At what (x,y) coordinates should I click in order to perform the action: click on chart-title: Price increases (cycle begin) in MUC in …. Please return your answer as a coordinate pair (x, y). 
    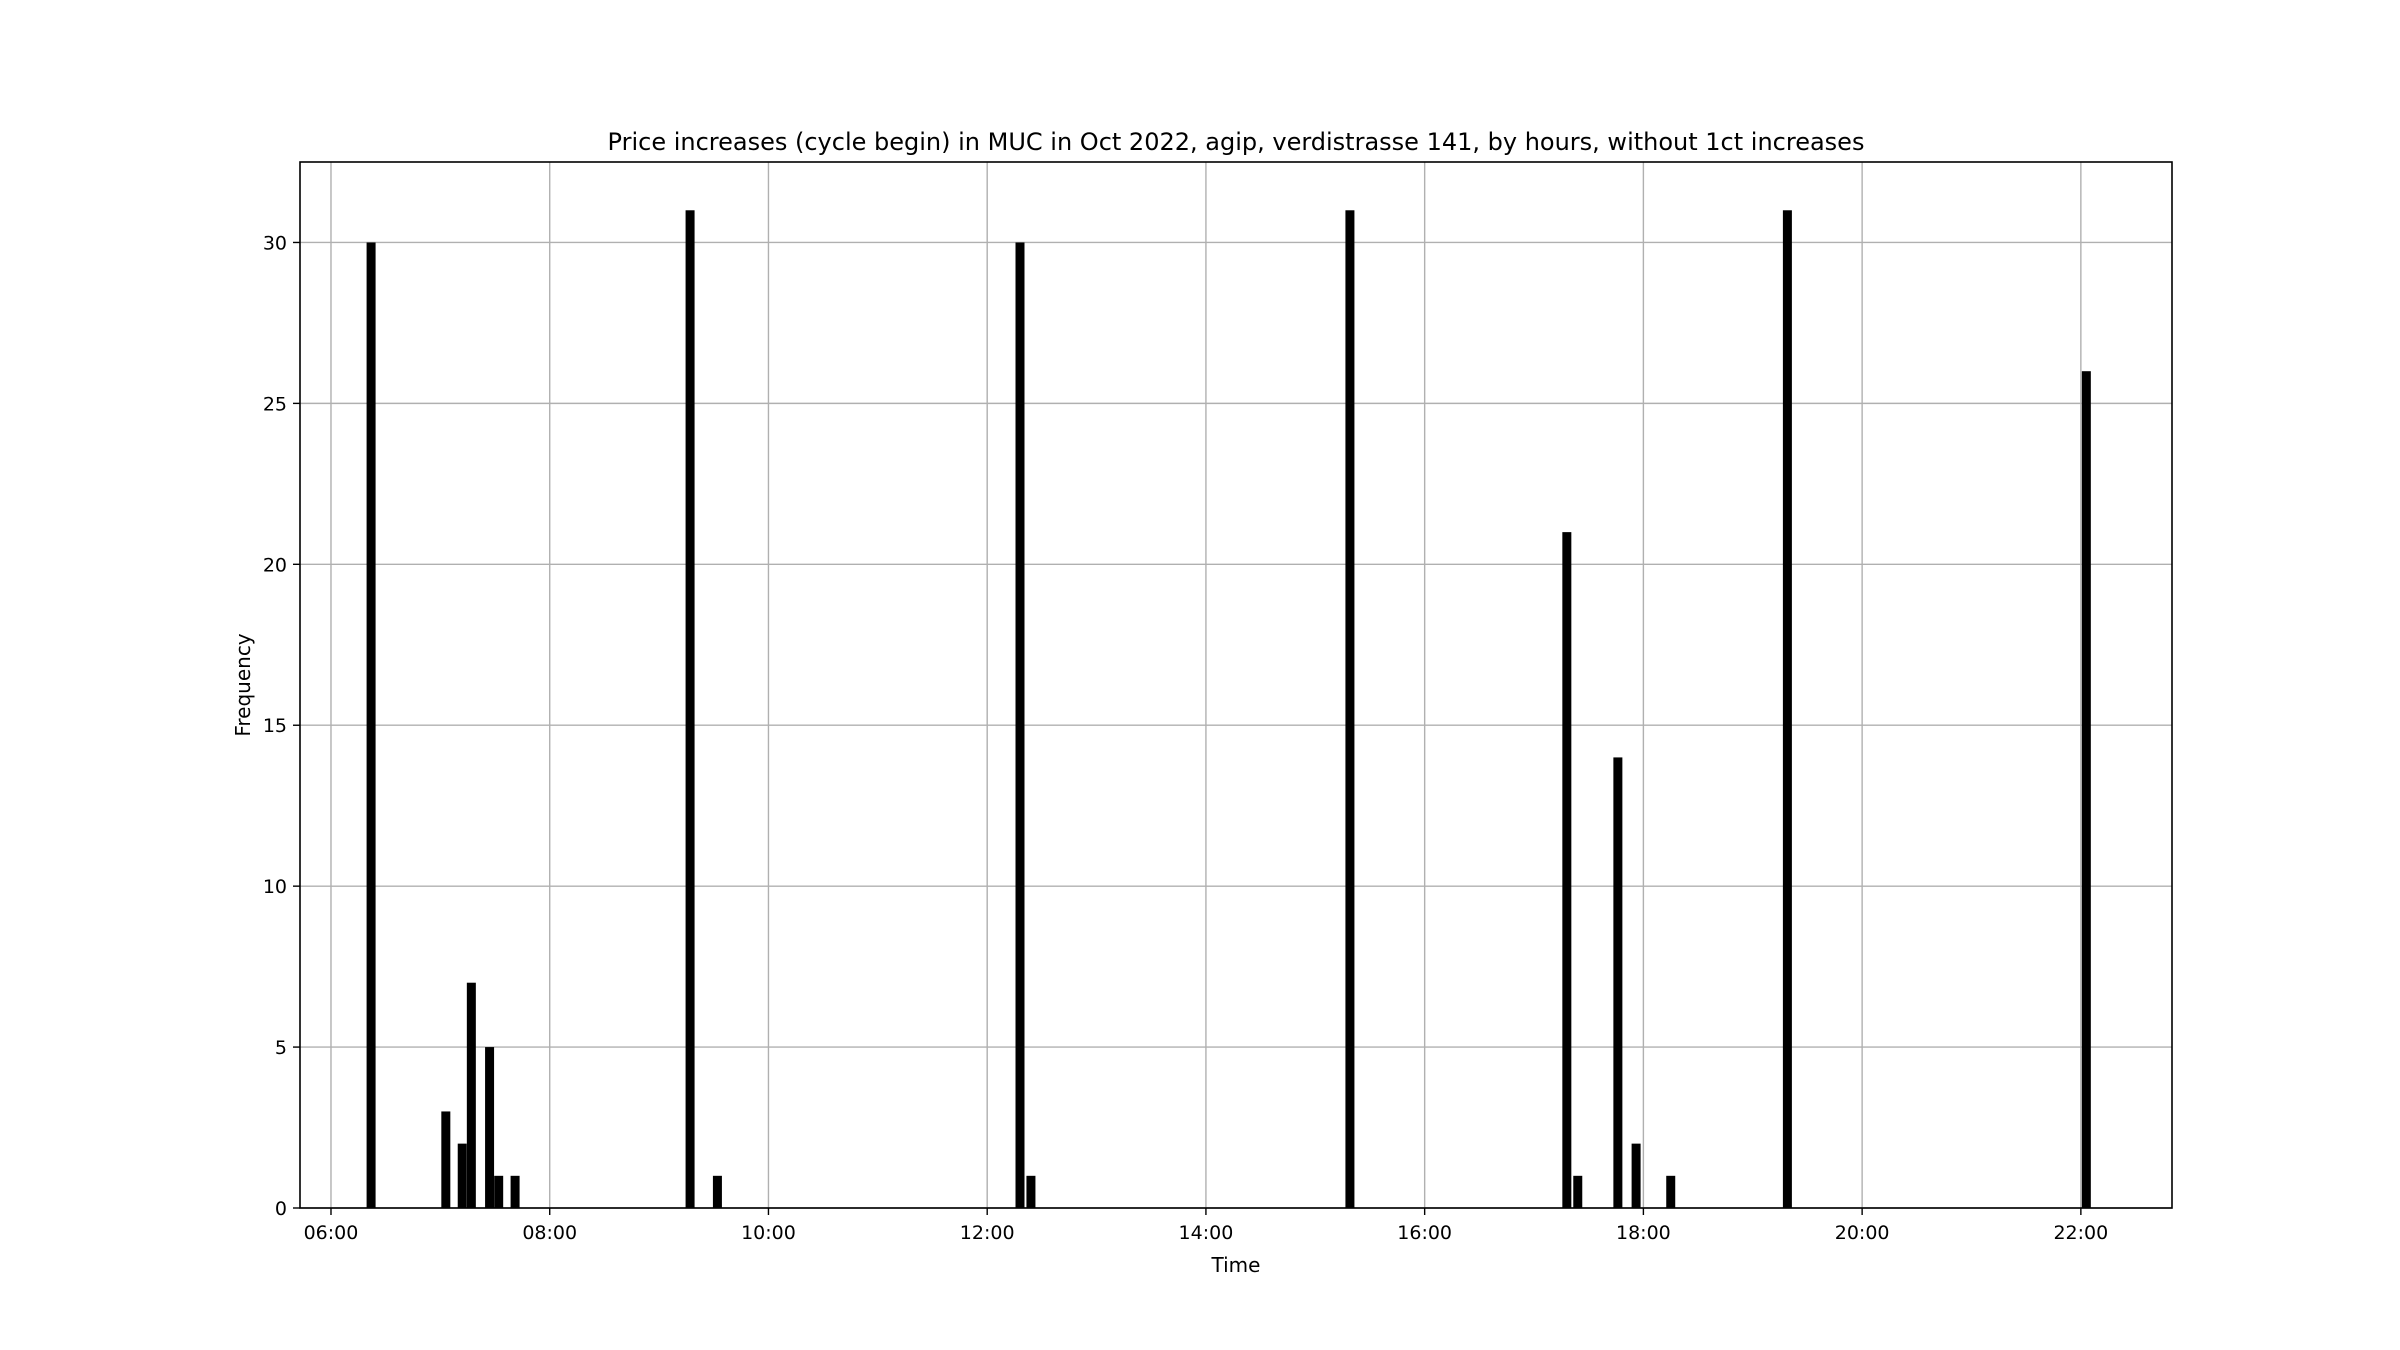
    Looking at the image, I should click on (1236, 142).